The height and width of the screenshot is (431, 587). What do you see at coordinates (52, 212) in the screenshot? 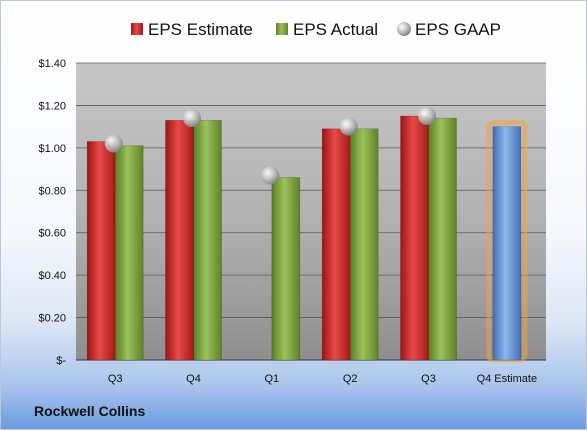
I see `y-axis: $- $0.20 $0.40 $0.60 $0.80 $1.00 $1.20 $1.40` at bounding box center [52, 212].